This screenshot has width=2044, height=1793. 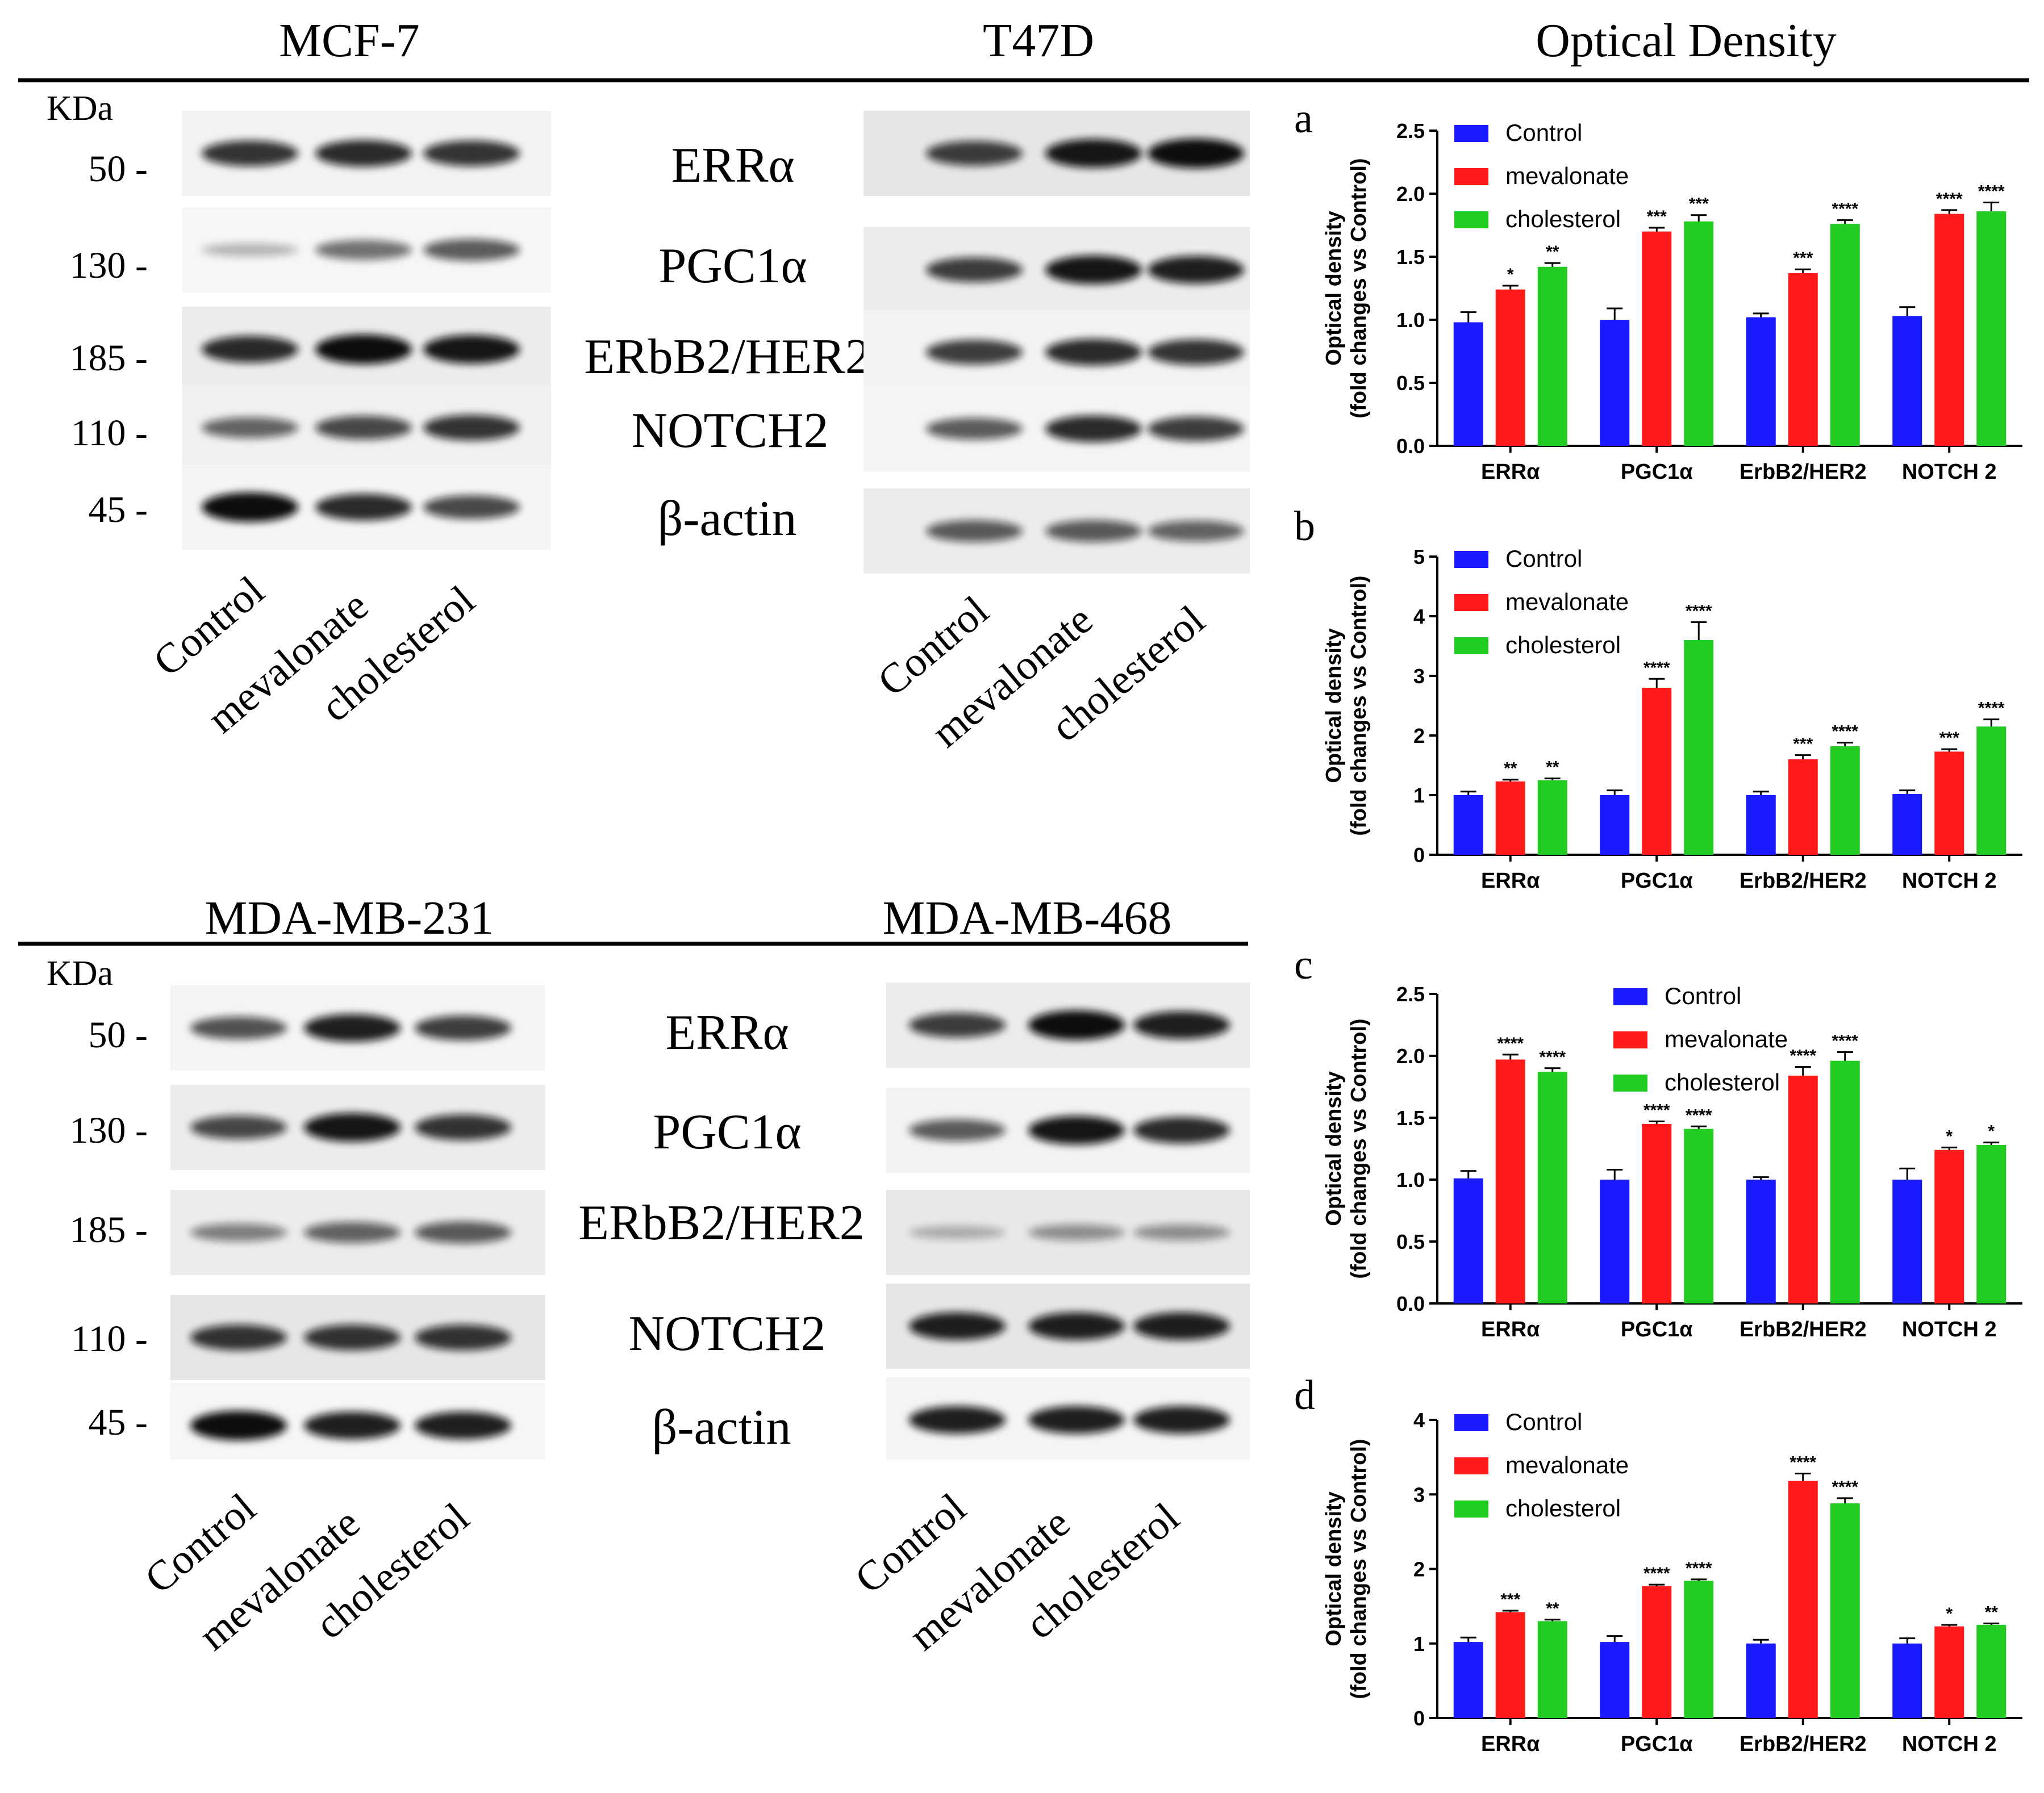 What do you see at coordinates (1303, 119) in the screenshot?
I see `panel-letter-a: a` at bounding box center [1303, 119].